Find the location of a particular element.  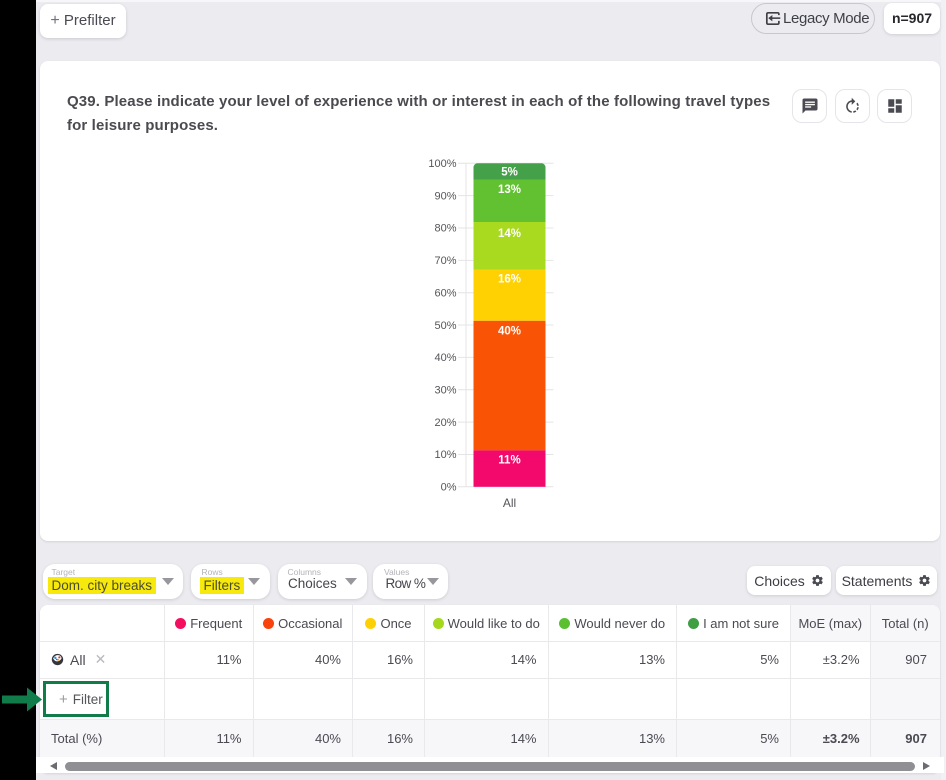

svg-text: 70% is located at coordinates (445, 261).